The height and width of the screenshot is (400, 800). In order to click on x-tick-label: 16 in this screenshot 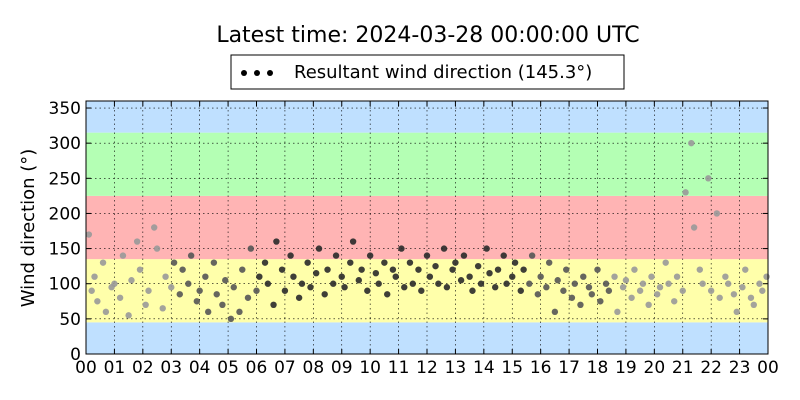, I will do `click(541, 368)`.